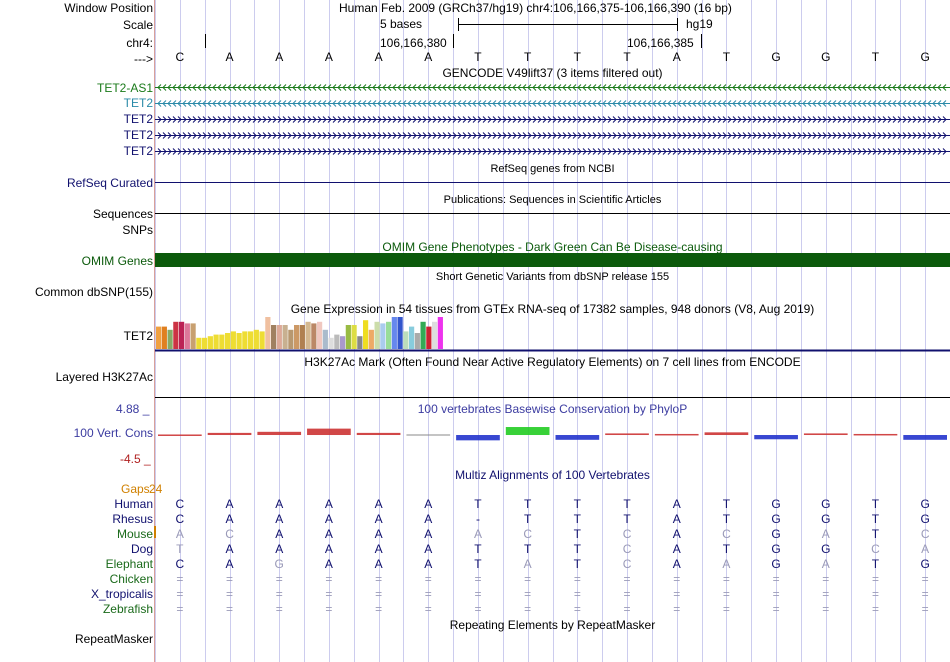 This screenshot has width=950, height=662. I want to click on gencode-label-tet2-1: TET2, so click(138, 103).